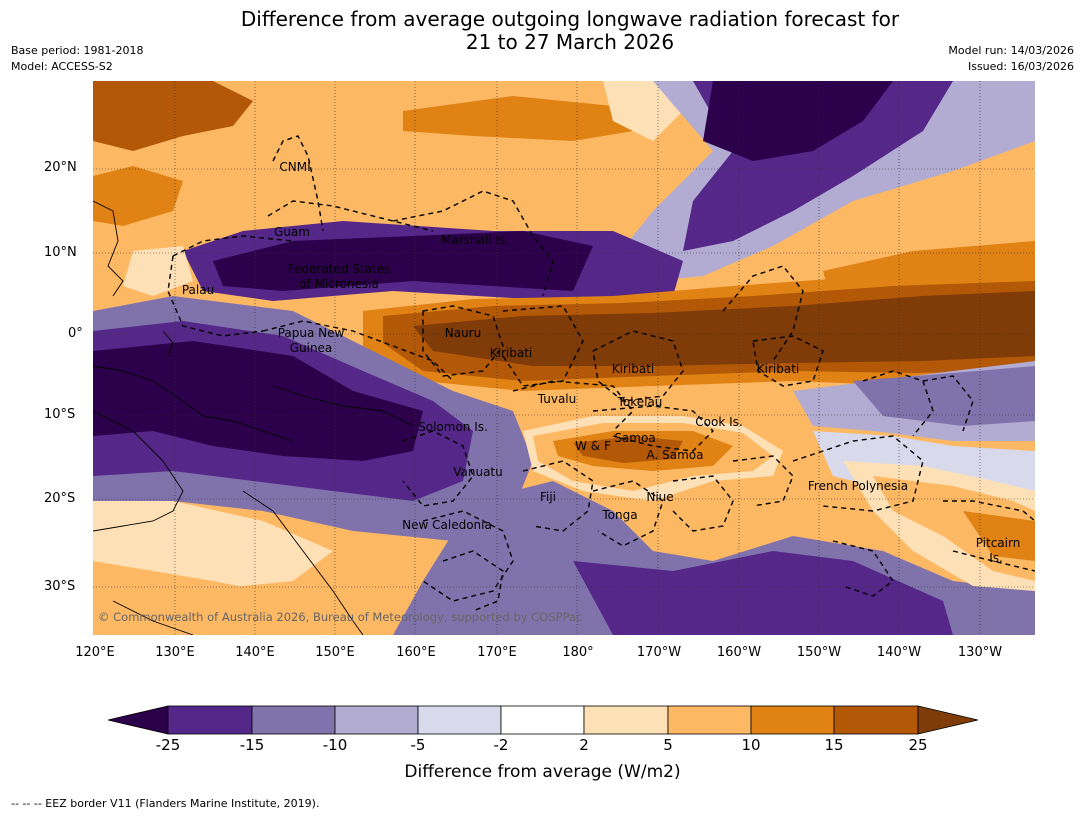  I want to click on lon-label-140e: 140°E, so click(255, 652).